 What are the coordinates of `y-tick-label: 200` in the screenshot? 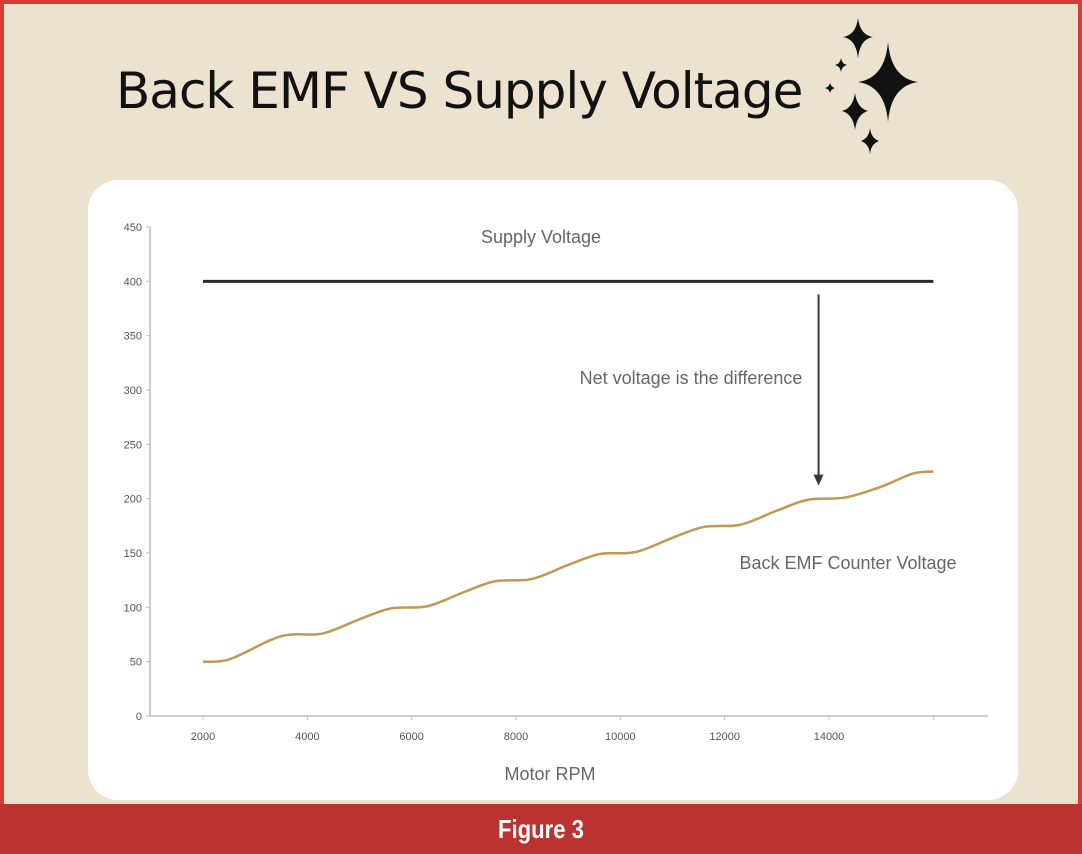 It's located at (133, 500).